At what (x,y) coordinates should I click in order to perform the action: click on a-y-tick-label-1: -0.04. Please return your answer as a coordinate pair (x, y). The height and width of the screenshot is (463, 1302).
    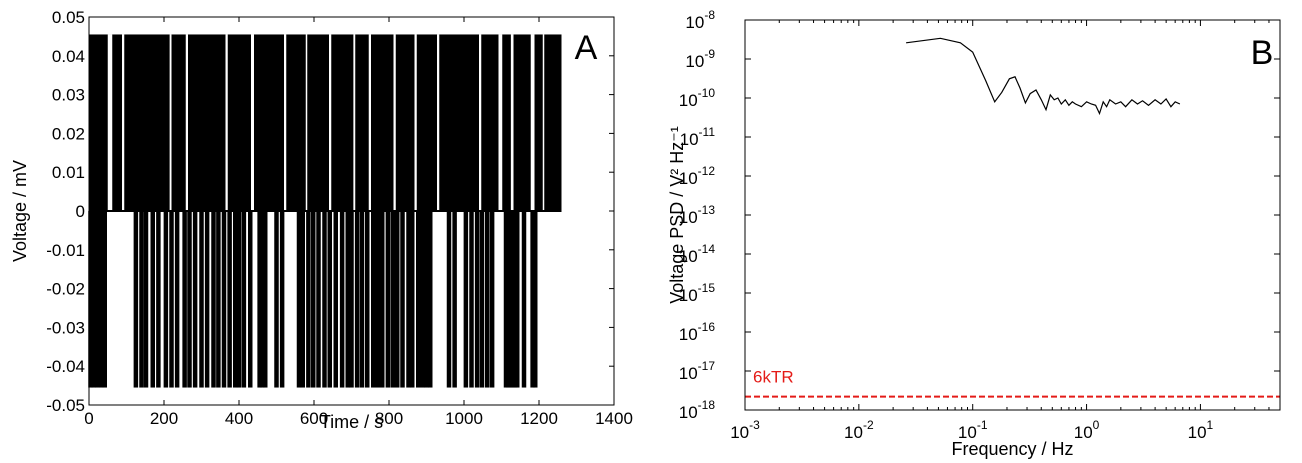
    Looking at the image, I should click on (65, 366).